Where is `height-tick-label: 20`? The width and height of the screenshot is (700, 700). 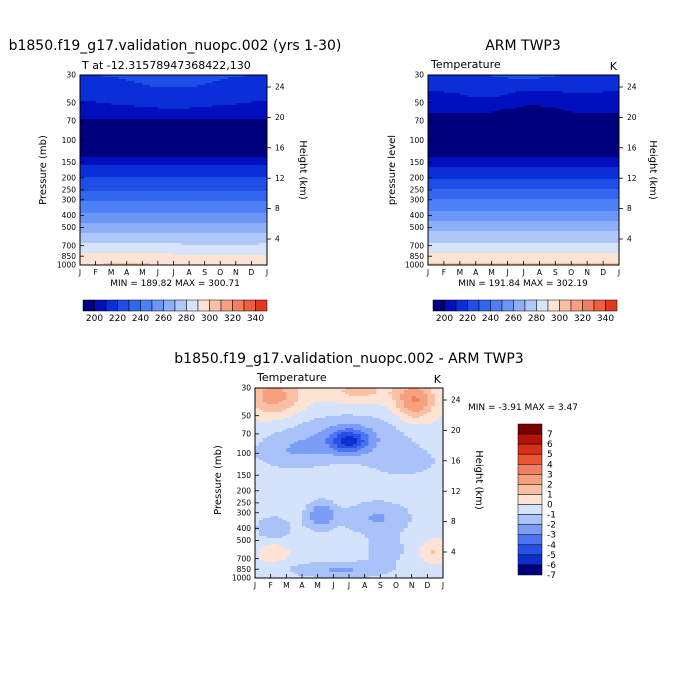 height-tick-label: 20 is located at coordinates (280, 117).